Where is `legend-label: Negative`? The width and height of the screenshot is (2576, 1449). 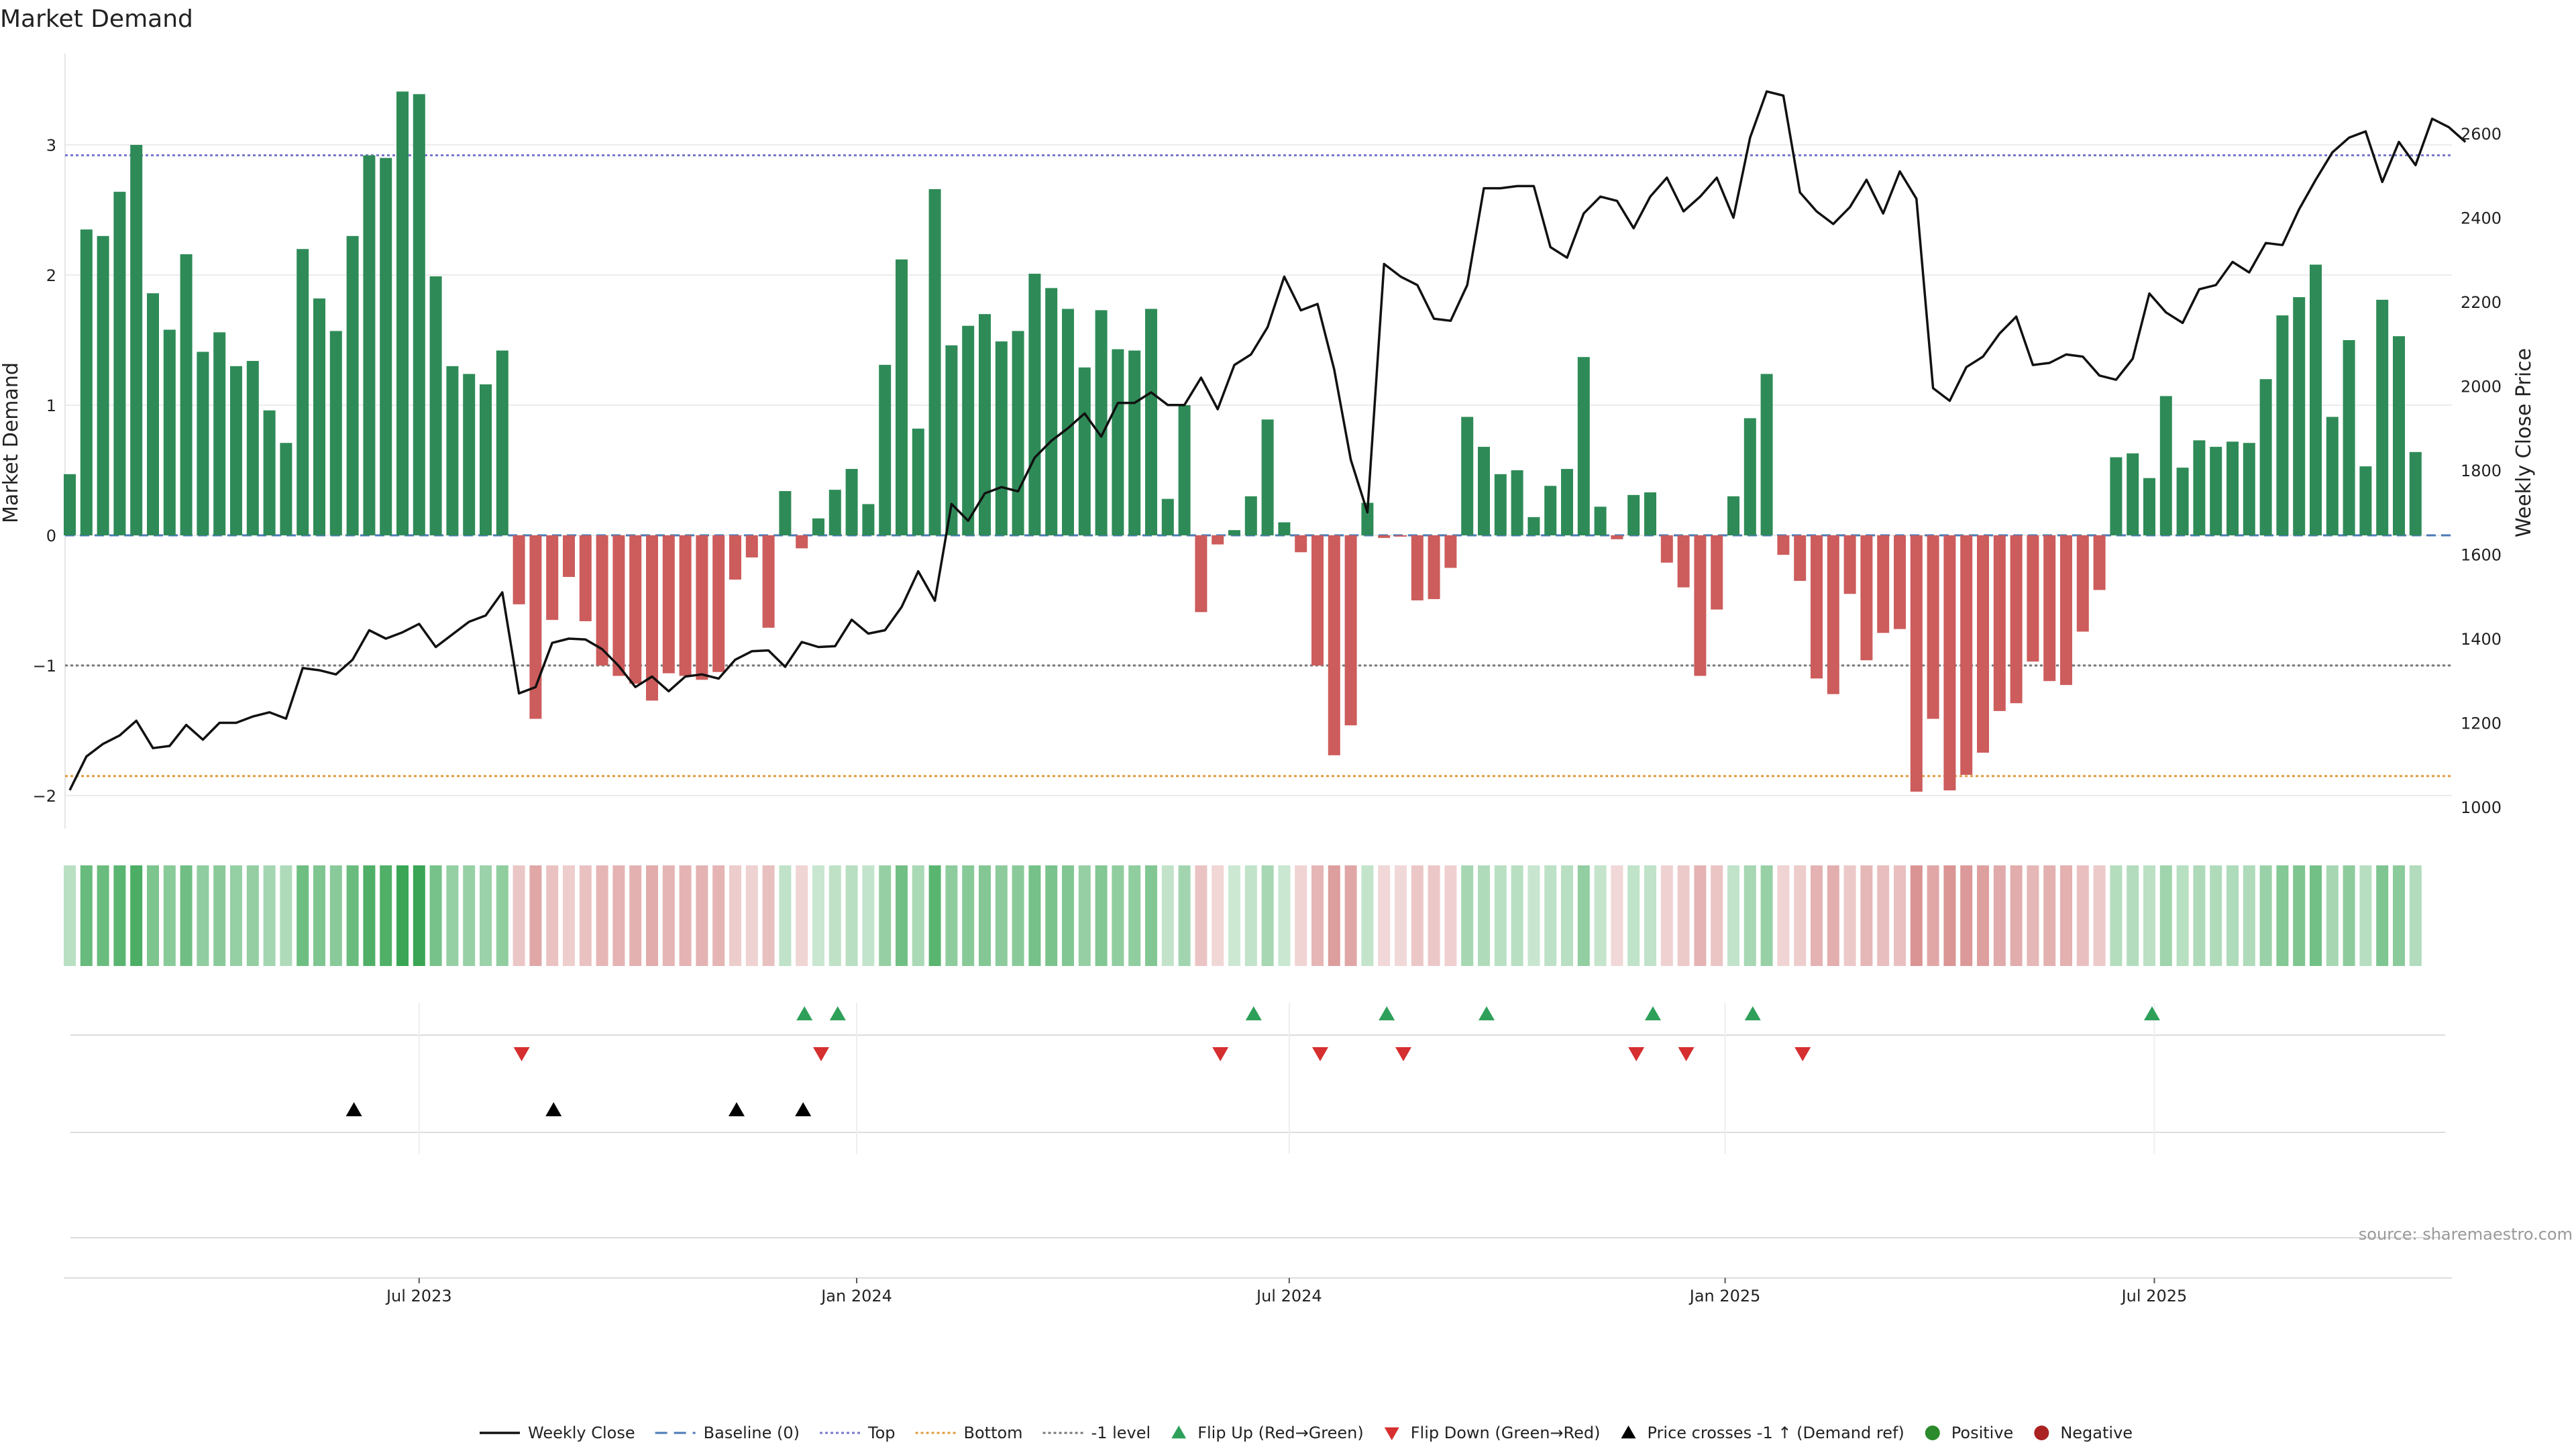
legend-label: Negative is located at coordinates (2096, 1433).